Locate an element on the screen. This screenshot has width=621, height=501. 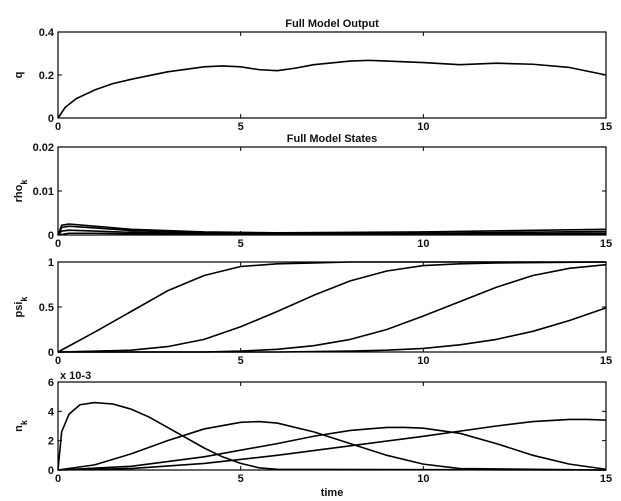
y-tick-label: 0.2 is located at coordinates (46, 76).